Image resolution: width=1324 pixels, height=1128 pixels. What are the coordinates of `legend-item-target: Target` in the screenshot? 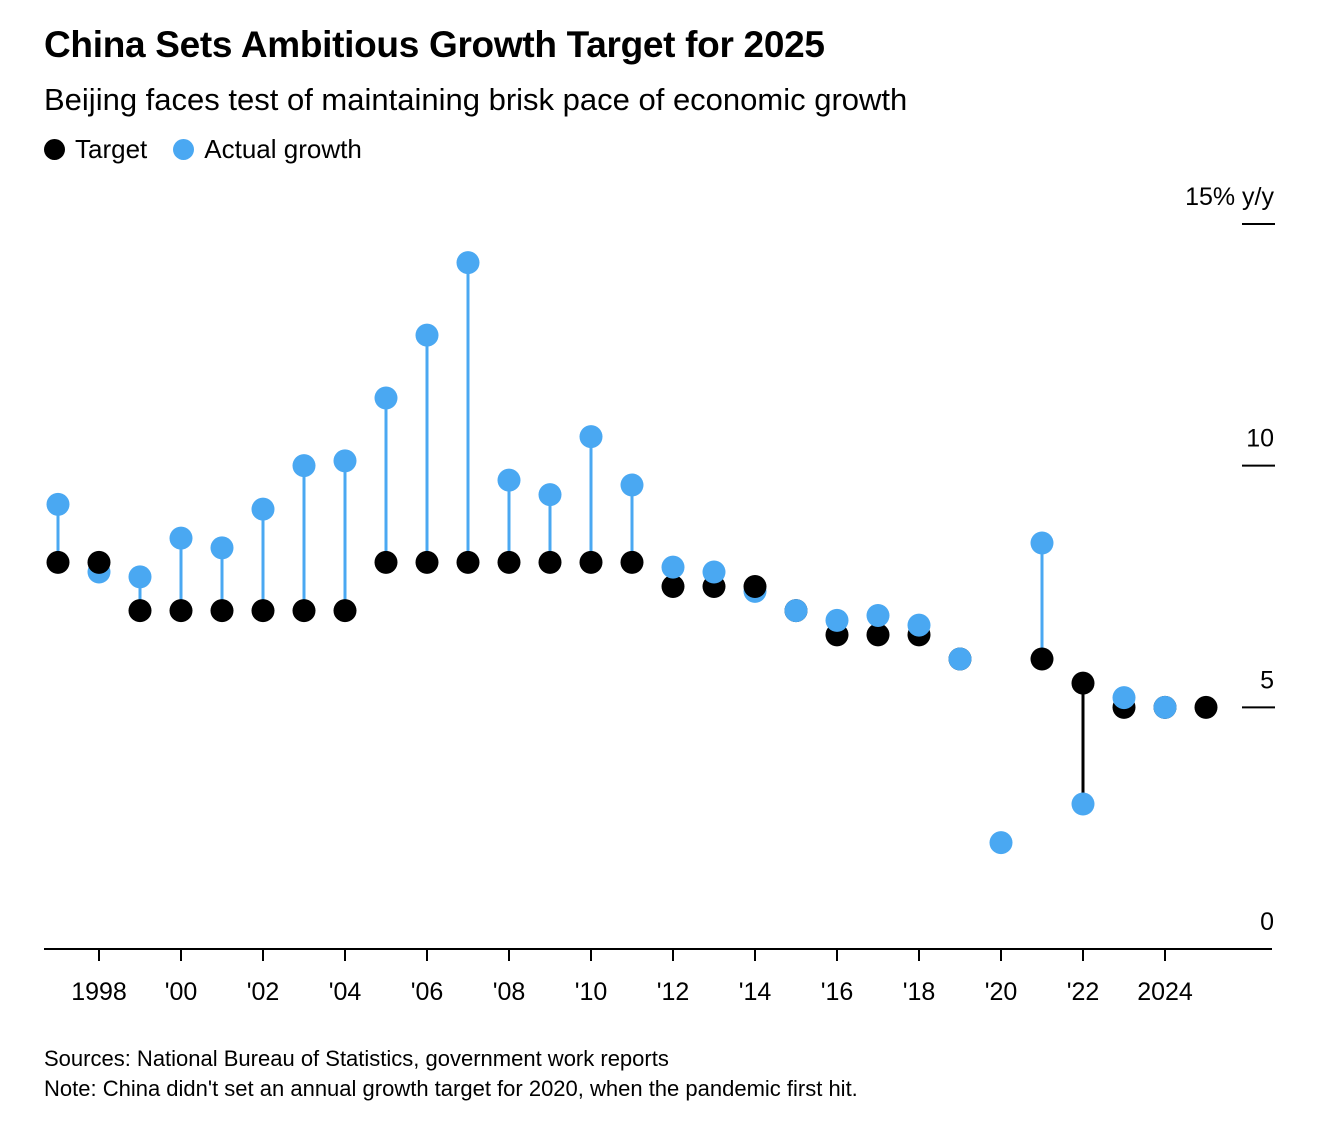 It's located at (95, 149).